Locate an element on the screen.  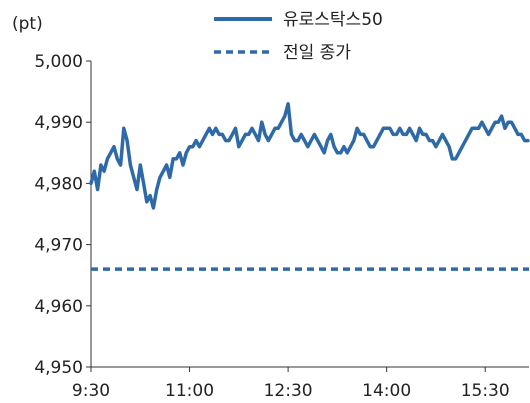
x-tick-label: 11:00 is located at coordinates (189, 391).